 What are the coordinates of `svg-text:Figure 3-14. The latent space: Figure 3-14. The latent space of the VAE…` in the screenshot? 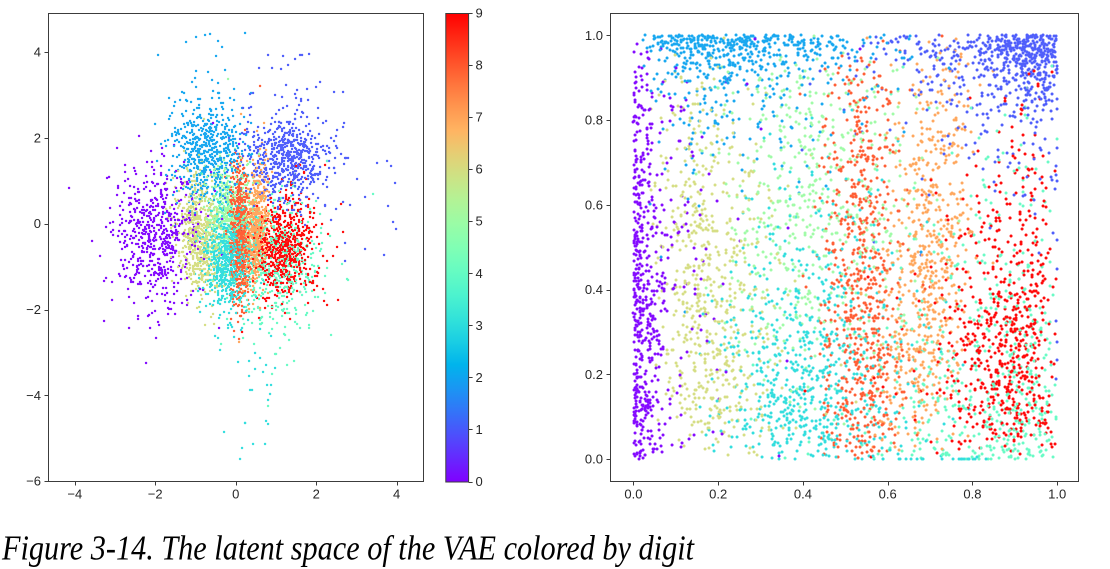 It's located at (348, 548).